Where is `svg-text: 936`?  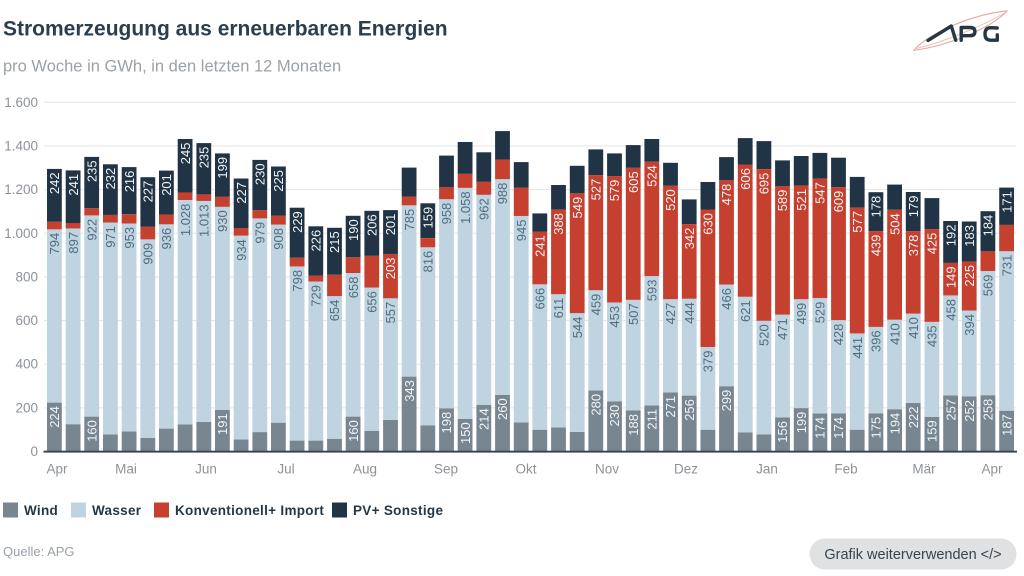 svg-text: 936 is located at coordinates (166, 239).